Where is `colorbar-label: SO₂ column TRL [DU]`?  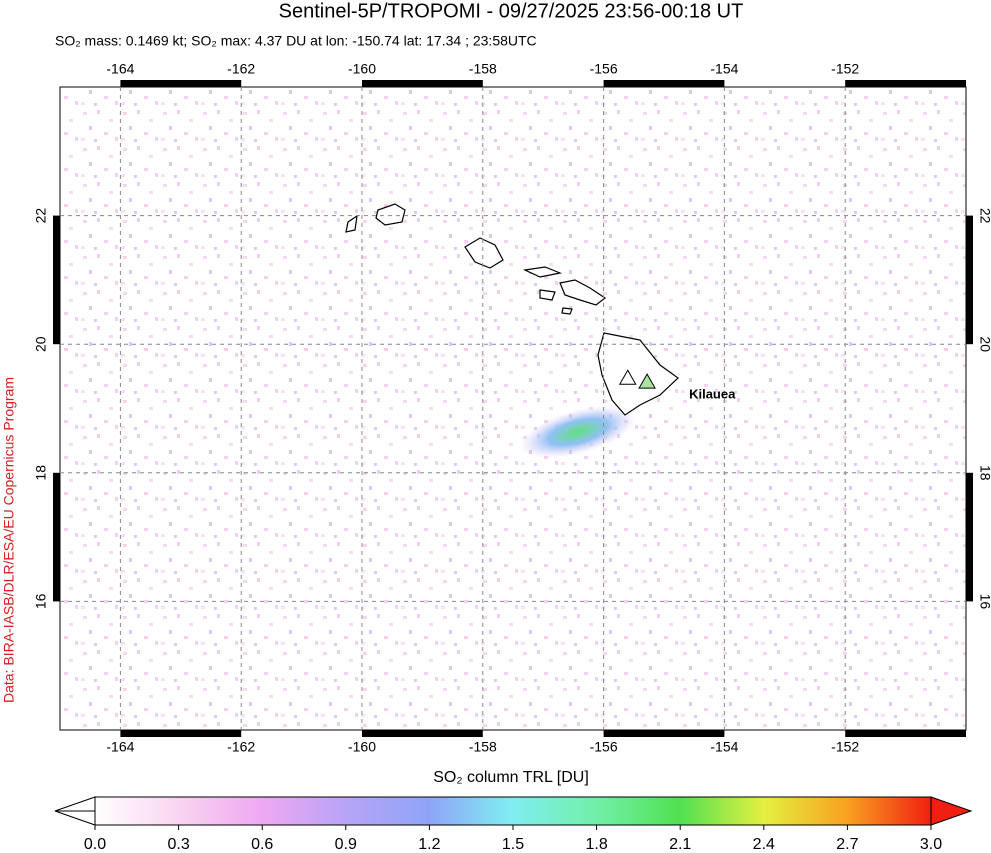 colorbar-label: SO₂ column TRL [DU] is located at coordinates (511, 777).